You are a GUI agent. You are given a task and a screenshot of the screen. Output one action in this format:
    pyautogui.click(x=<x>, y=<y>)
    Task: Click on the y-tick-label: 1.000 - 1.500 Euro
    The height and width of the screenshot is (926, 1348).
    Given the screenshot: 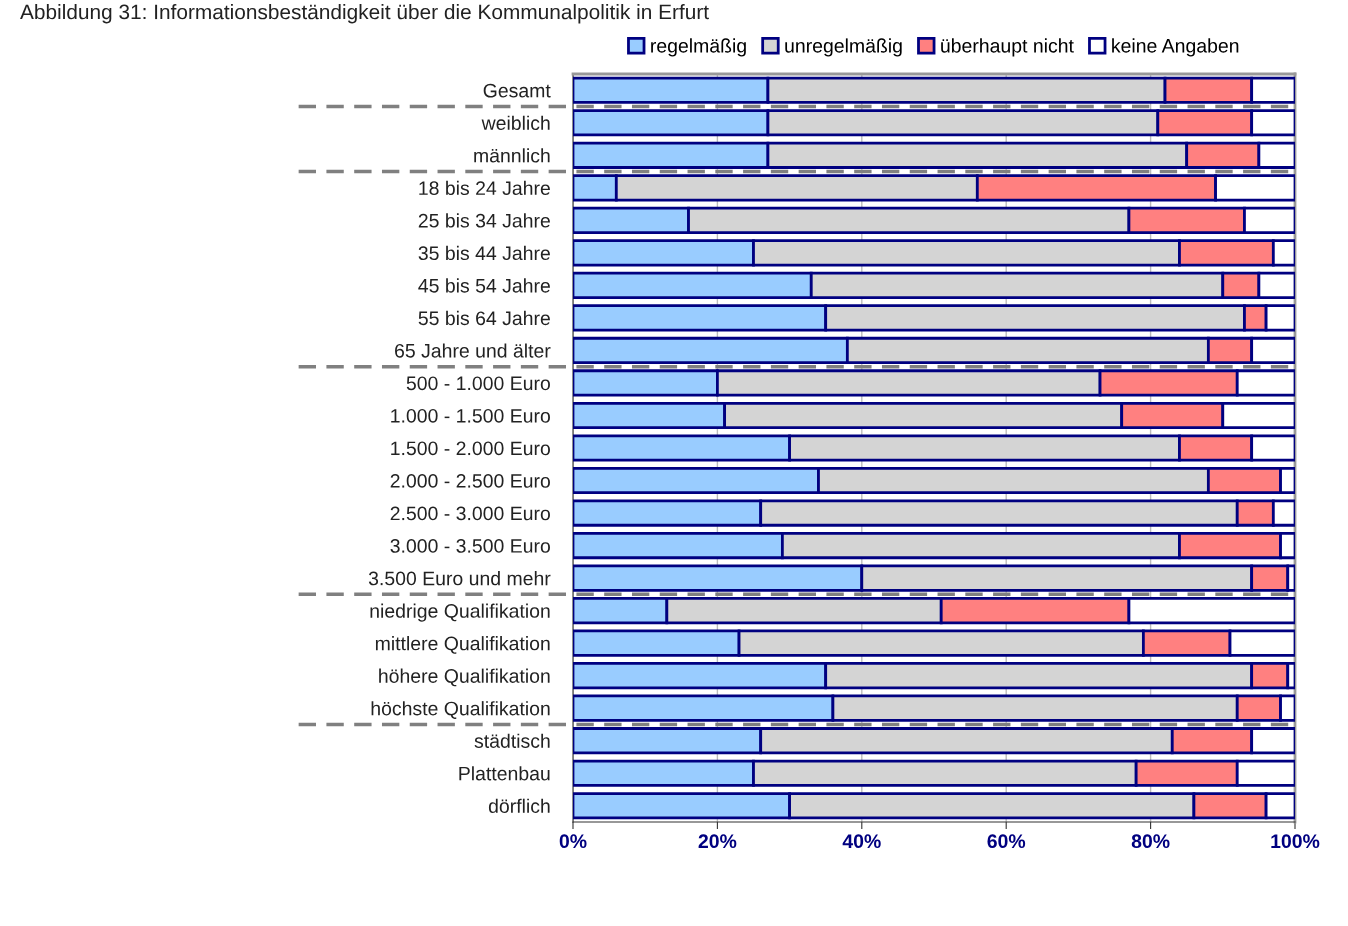 What is the action you would take?
    pyautogui.click(x=470, y=415)
    